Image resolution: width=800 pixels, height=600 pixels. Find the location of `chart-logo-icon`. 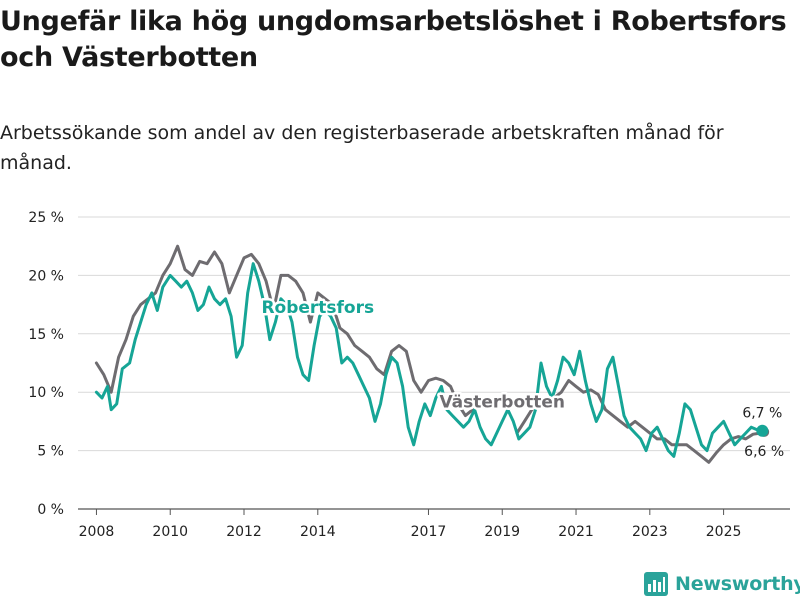

chart-logo-icon is located at coordinates (656, 584).